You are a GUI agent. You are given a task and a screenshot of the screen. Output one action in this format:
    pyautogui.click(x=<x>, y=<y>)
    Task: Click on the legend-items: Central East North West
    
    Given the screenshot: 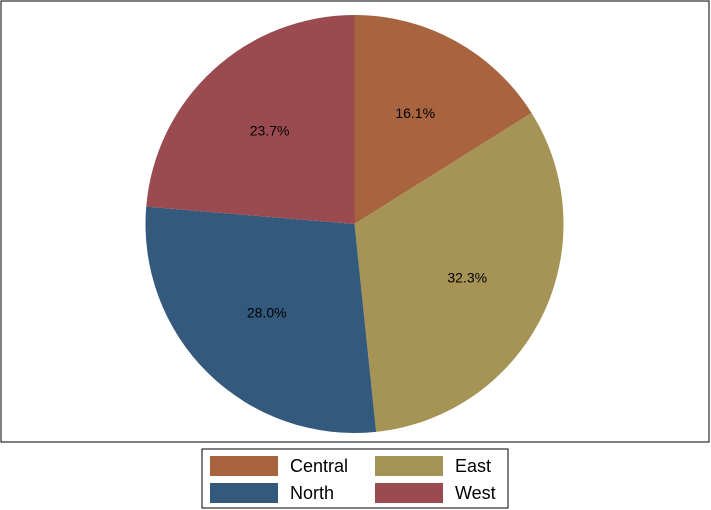 What is the action you would take?
    pyautogui.click(x=353, y=479)
    